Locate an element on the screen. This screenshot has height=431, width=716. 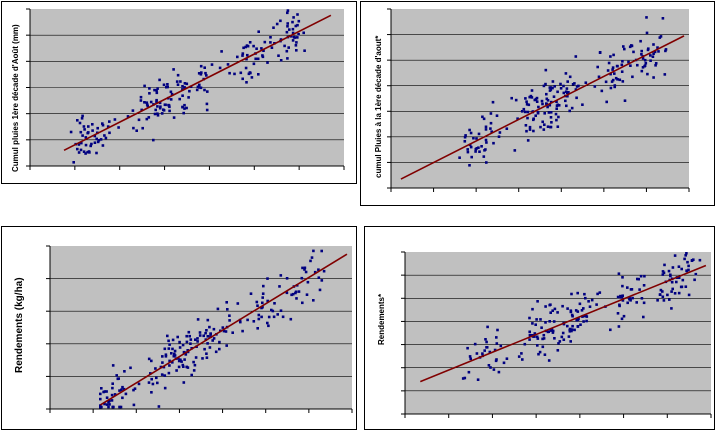
y-axis-label-1: Cumul pluies 1ère décade d'Août (mm) is located at coordinates (15, 98).